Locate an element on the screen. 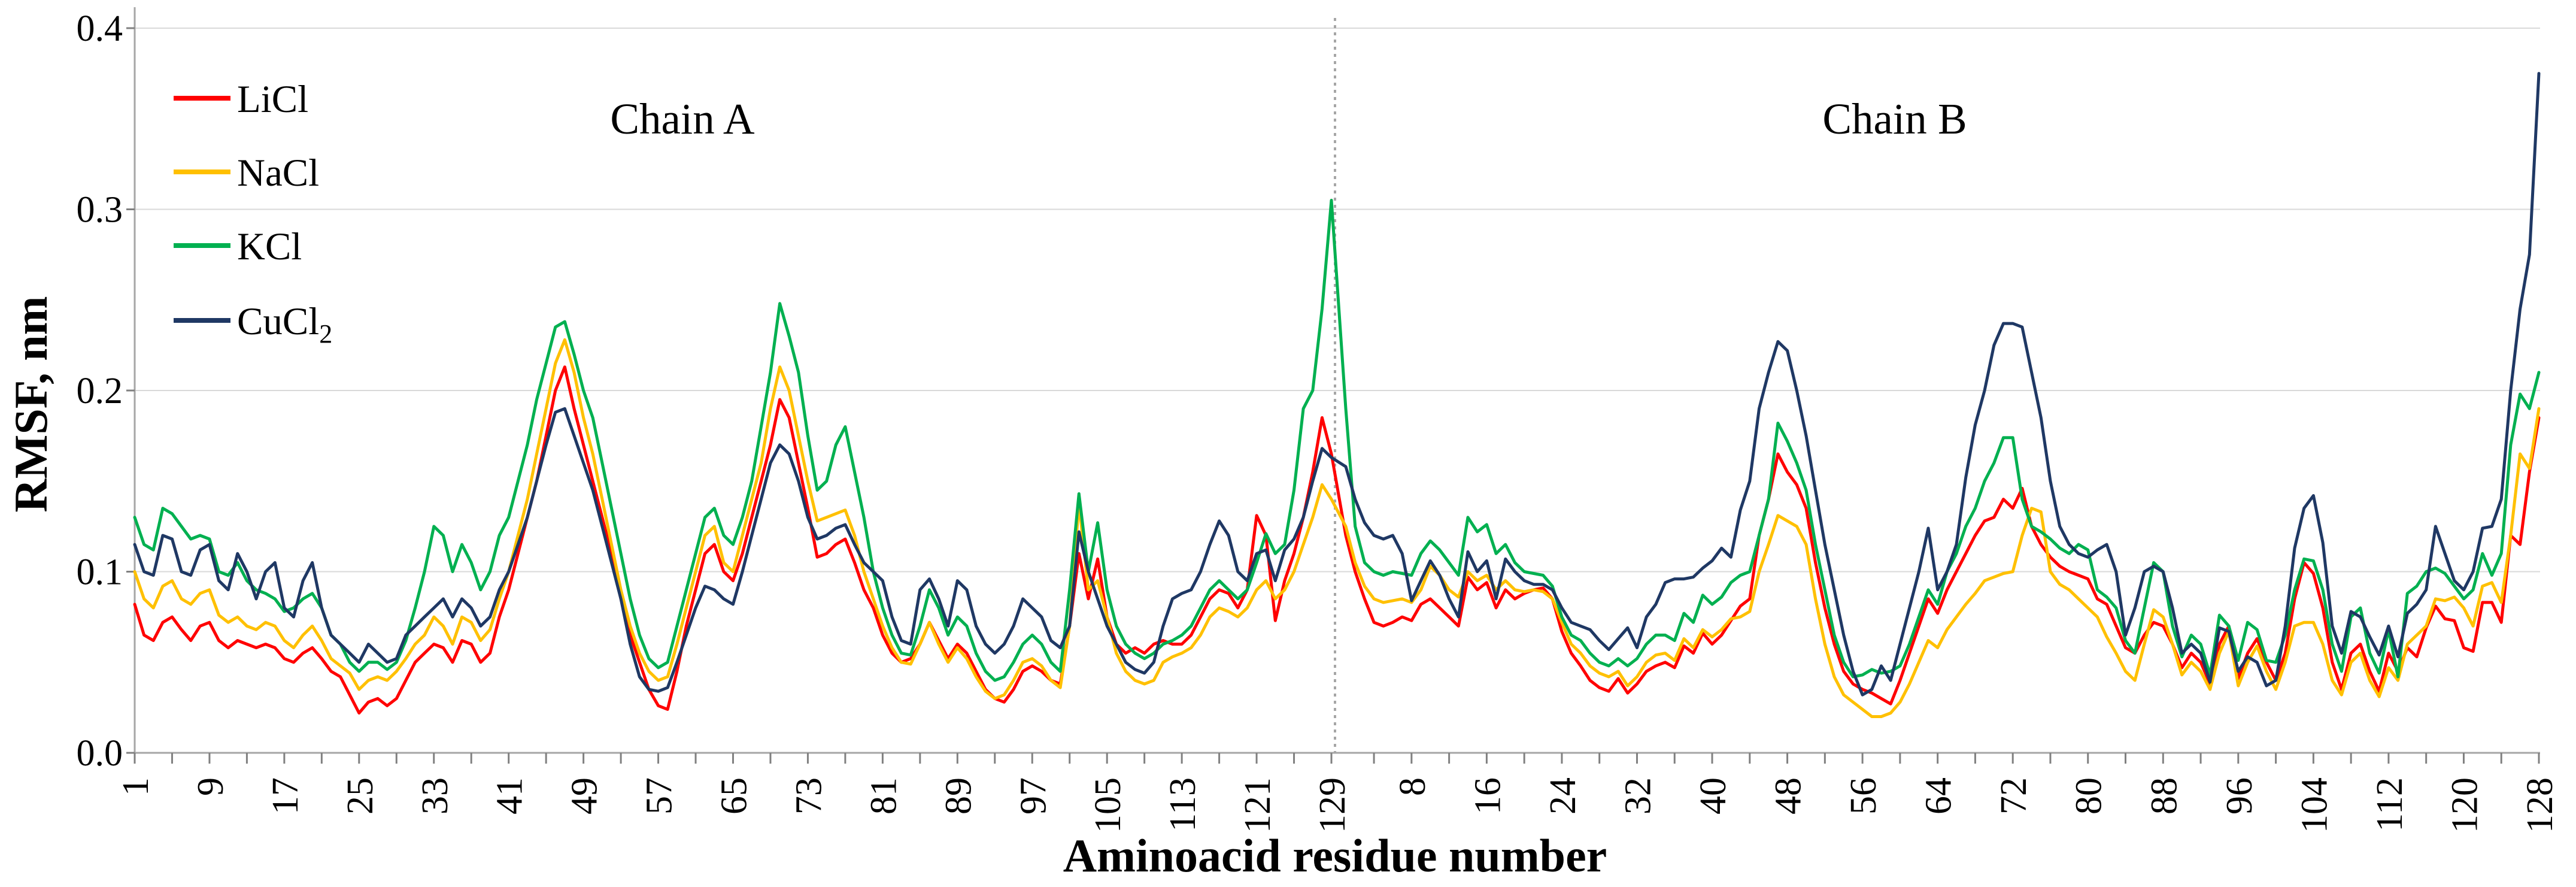 The image size is (2576, 887). x-tick-label: 49 is located at coordinates (585, 796).